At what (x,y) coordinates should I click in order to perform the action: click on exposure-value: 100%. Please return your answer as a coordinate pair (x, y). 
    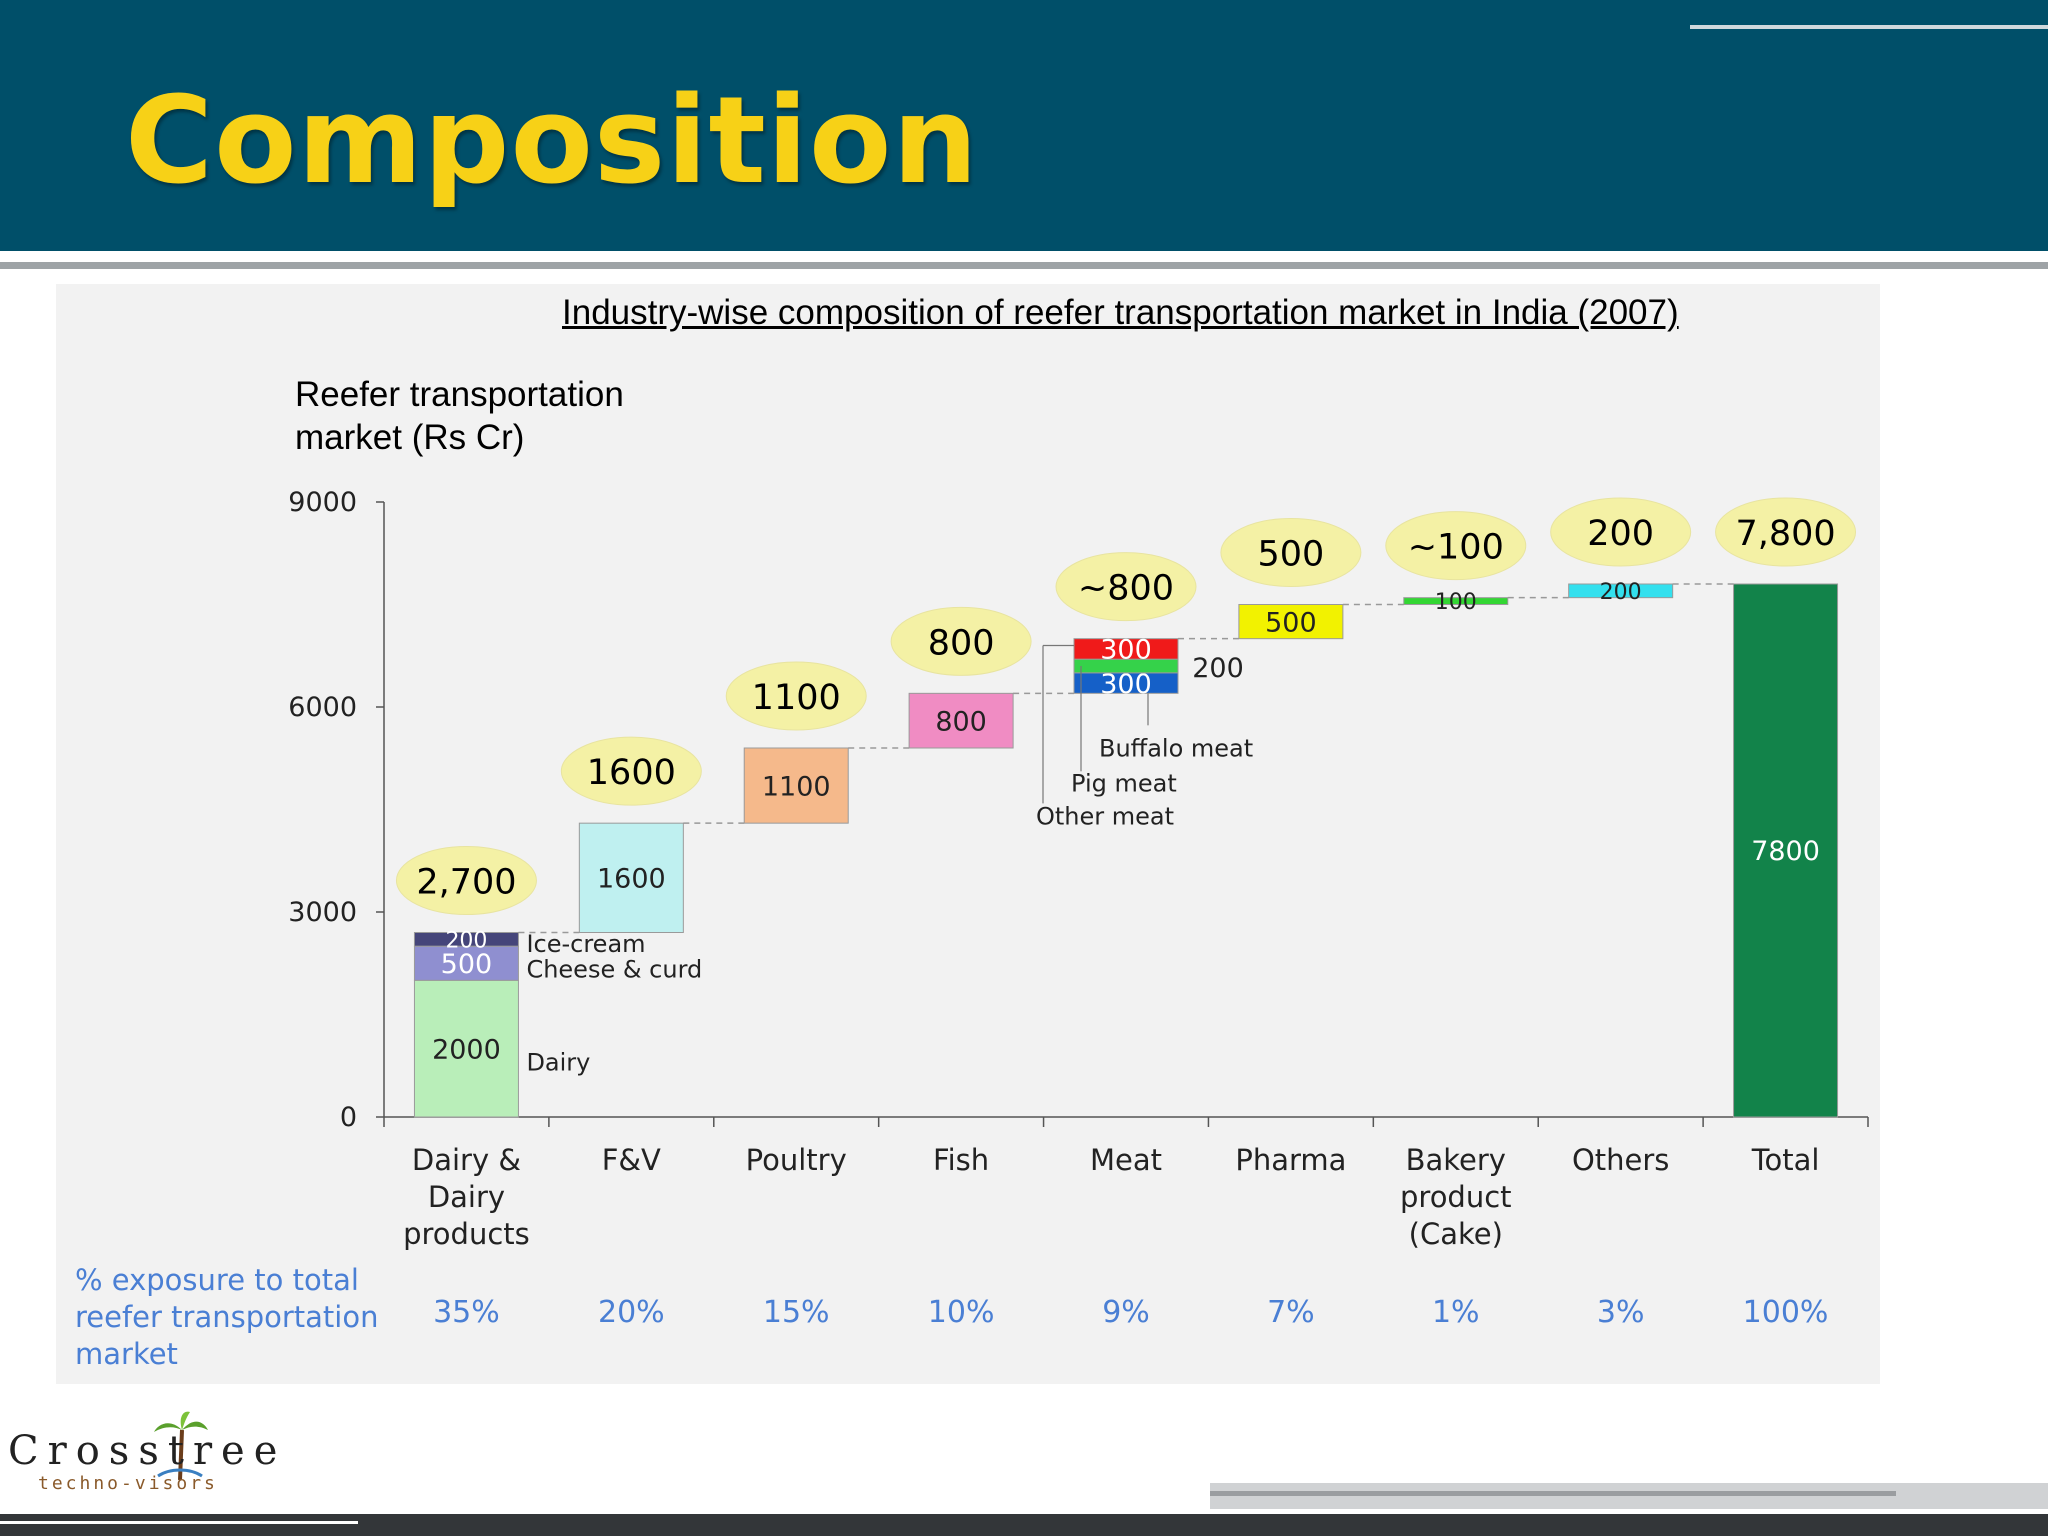
    Looking at the image, I should click on (1786, 1312).